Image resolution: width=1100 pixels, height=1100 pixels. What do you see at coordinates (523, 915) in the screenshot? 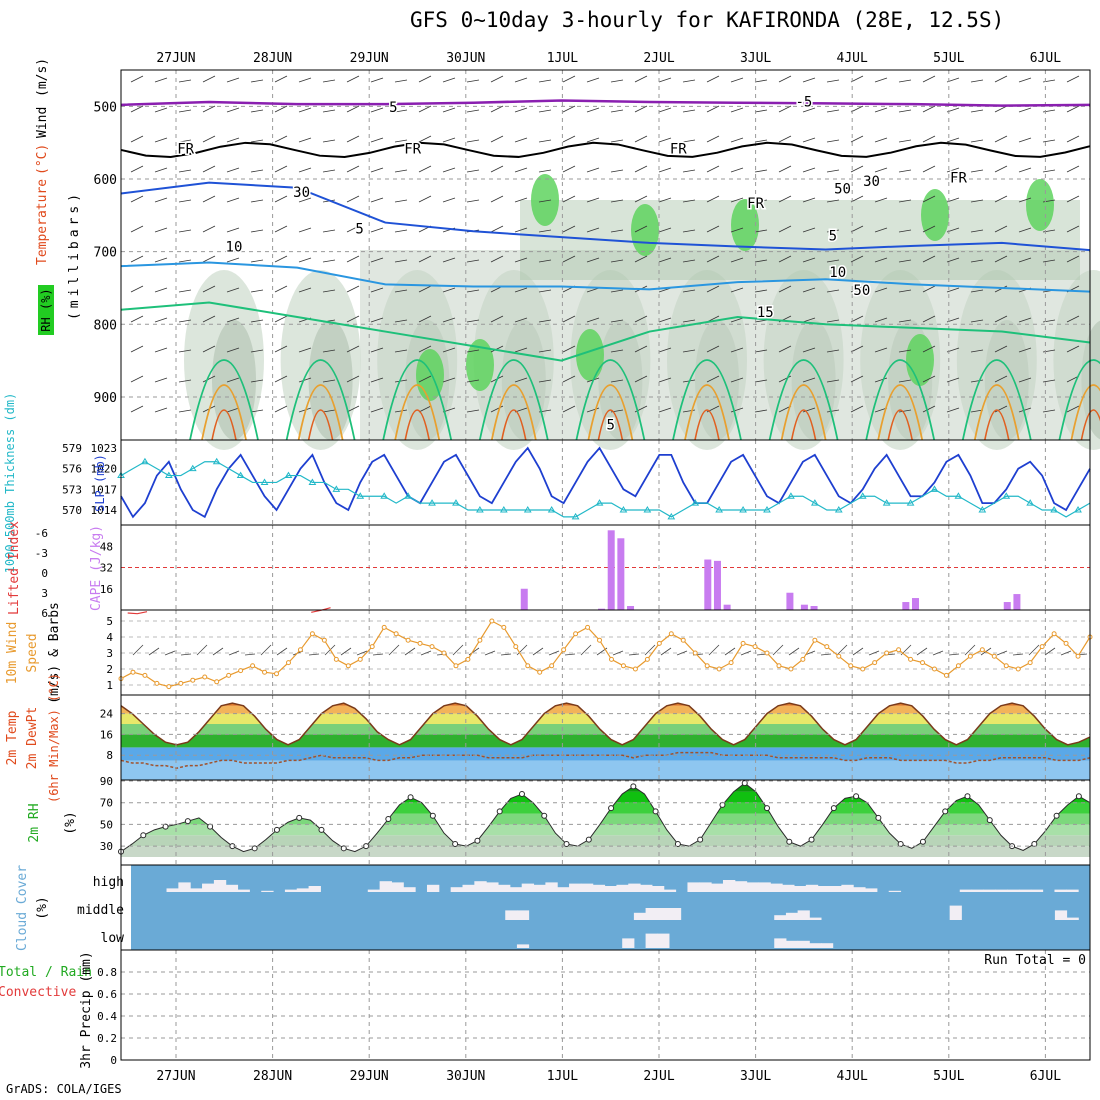
I see `cloud-middle-bar` at bounding box center [523, 915].